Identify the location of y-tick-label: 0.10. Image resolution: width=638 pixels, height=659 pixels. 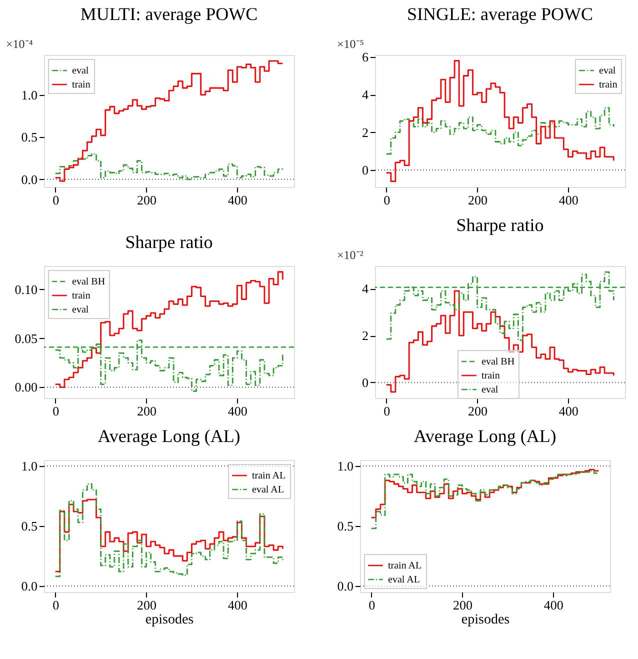
(26, 289).